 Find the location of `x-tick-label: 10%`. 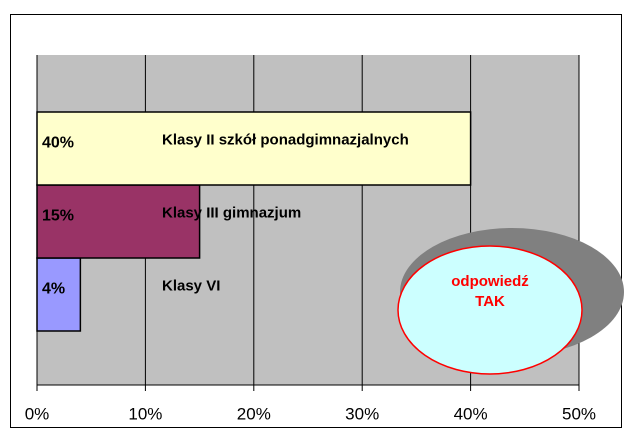

x-tick-label: 10% is located at coordinates (145, 413).